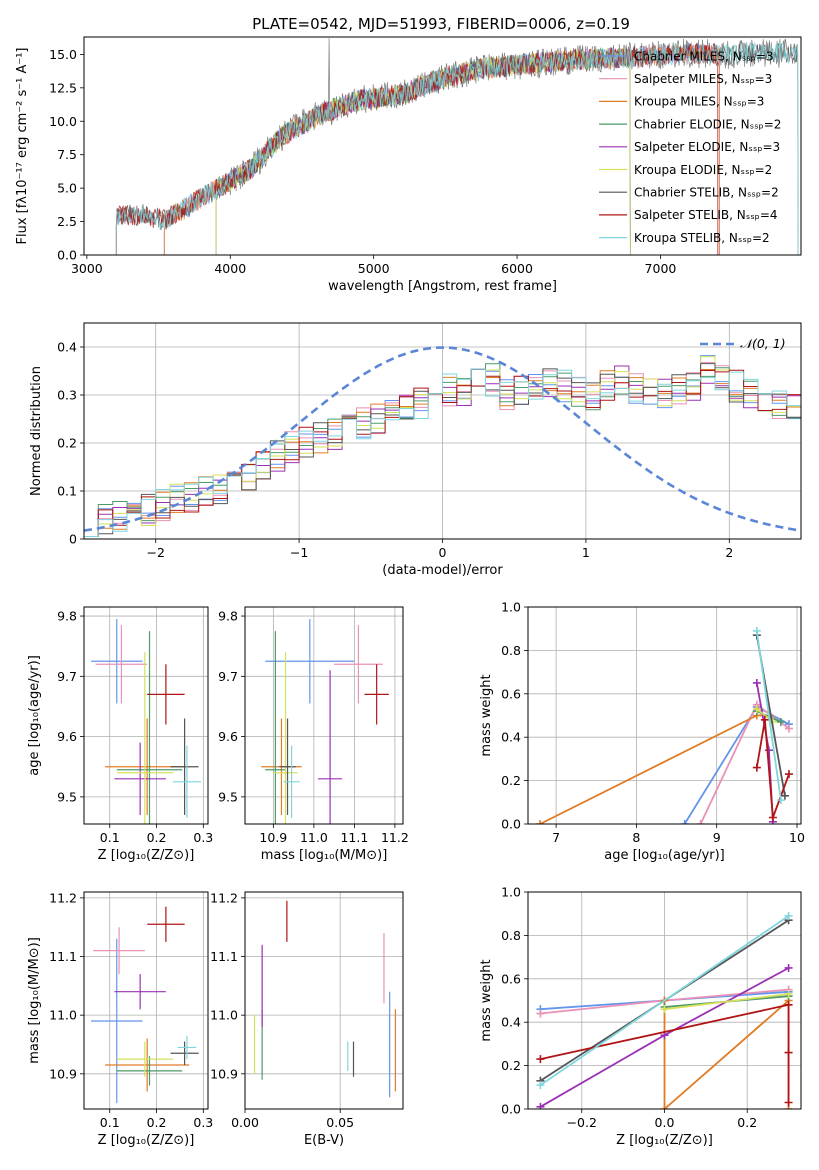  I want to click on x-tick-label: 2, so click(729, 552).